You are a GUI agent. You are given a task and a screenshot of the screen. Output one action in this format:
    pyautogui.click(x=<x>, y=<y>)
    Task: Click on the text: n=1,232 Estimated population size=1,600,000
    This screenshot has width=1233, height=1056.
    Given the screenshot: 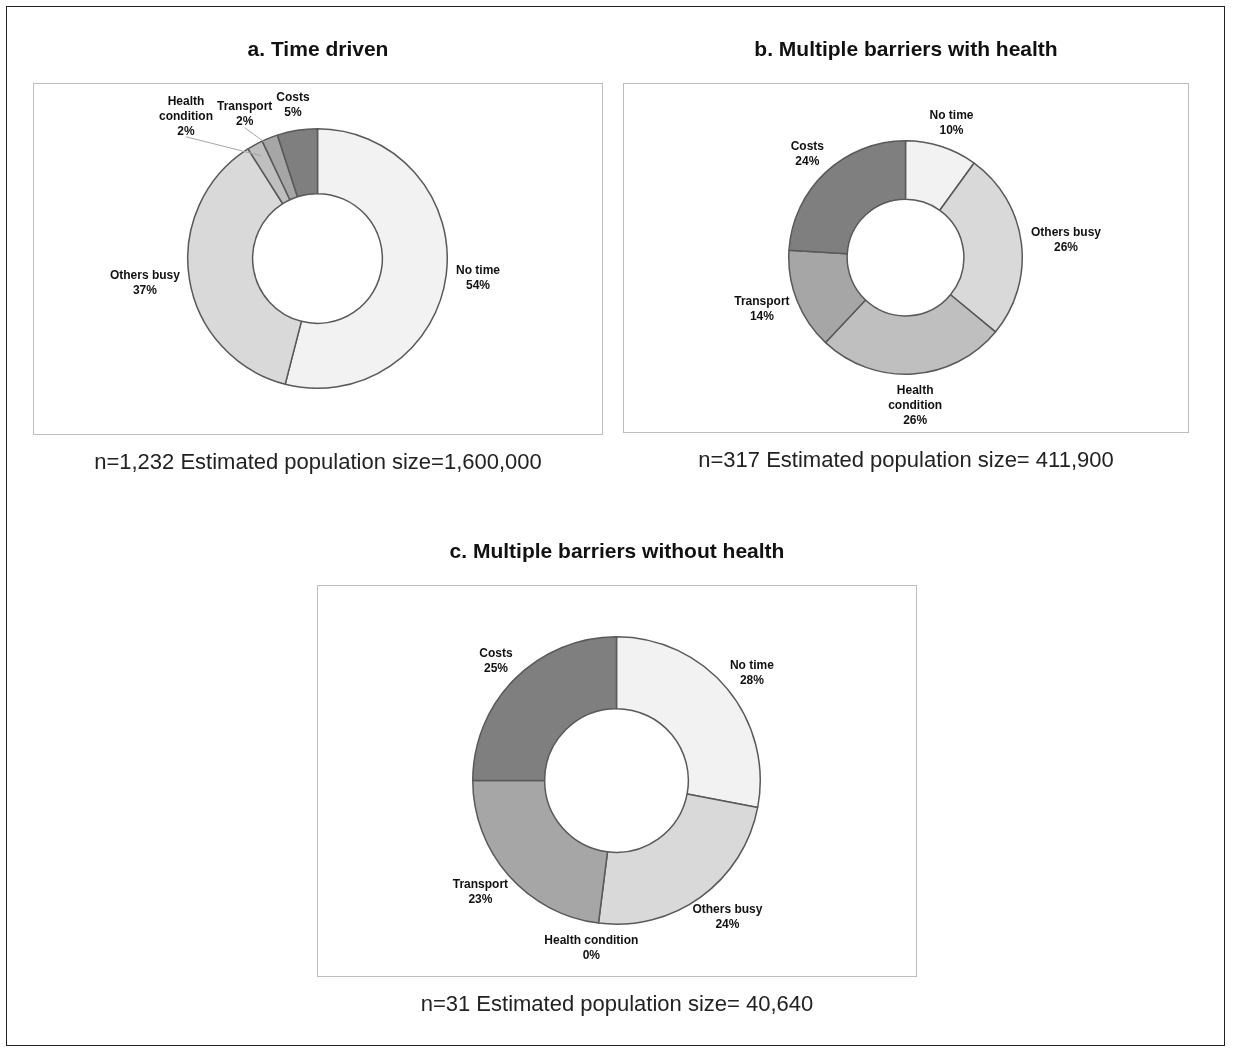 What is the action you would take?
    pyautogui.click(x=318, y=462)
    